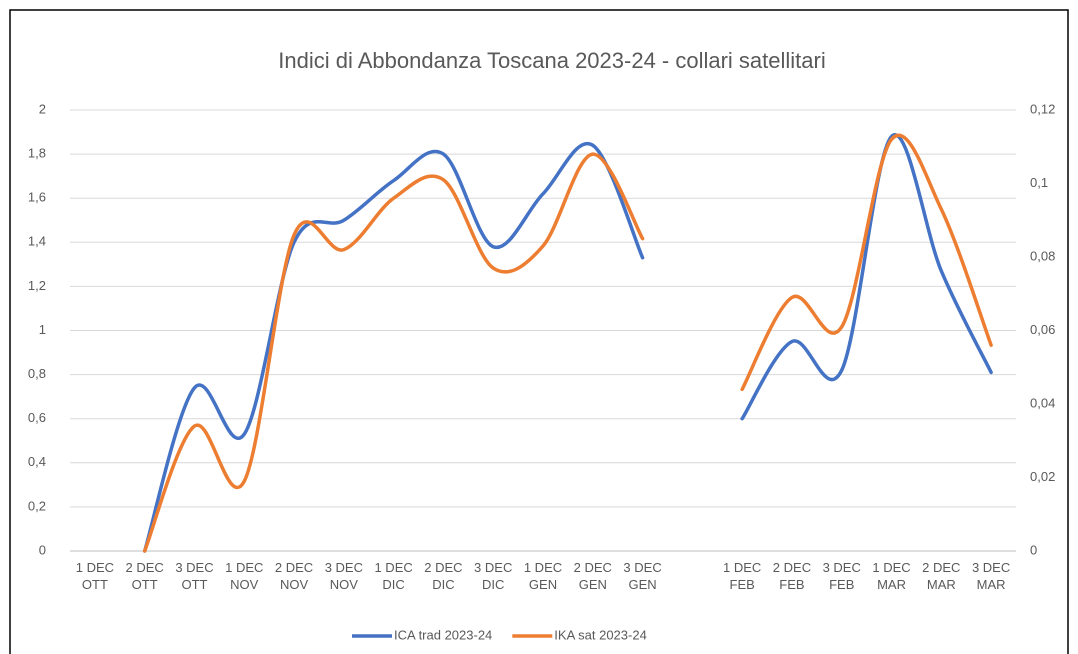 This screenshot has height=654, width=1078. Describe the element at coordinates (443, 634) in the screenshot. I see `legend-label: ICA trad 2023-24` at that location.